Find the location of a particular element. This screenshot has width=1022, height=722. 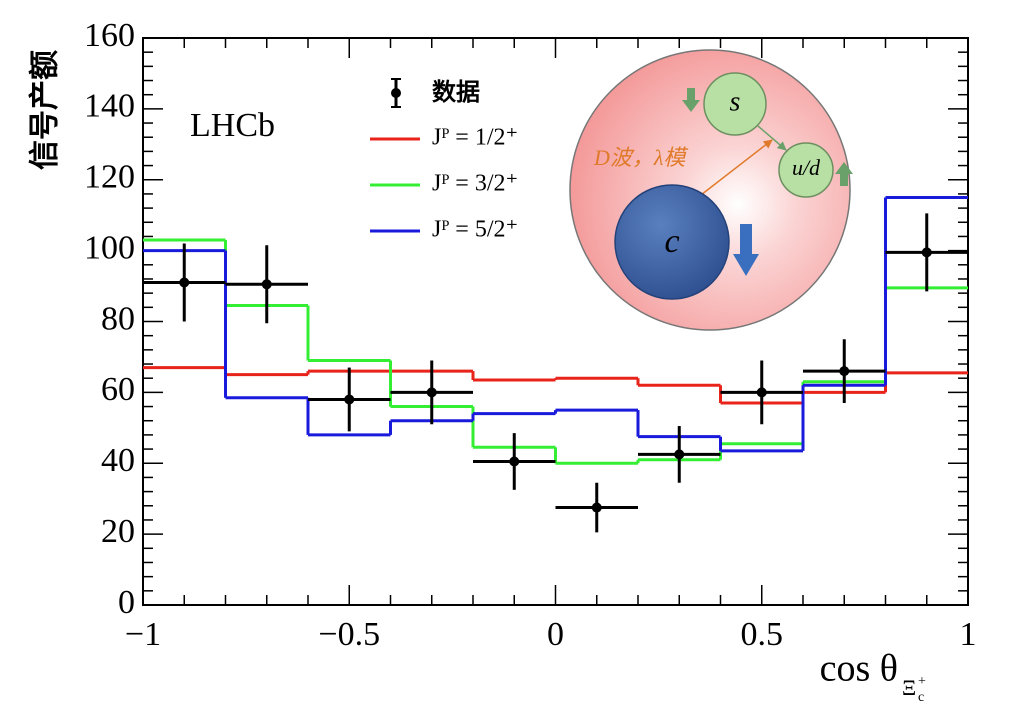

s-spin-arrow is located at coordinates (691, 100).